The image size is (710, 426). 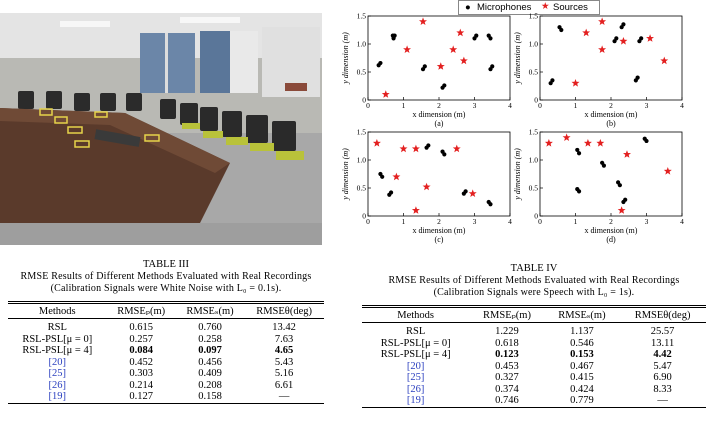 What do you see at coordinates (362, 44) in the screenshot?
I see `y-tick-label: 1.0` at bounding box center [362, 44].